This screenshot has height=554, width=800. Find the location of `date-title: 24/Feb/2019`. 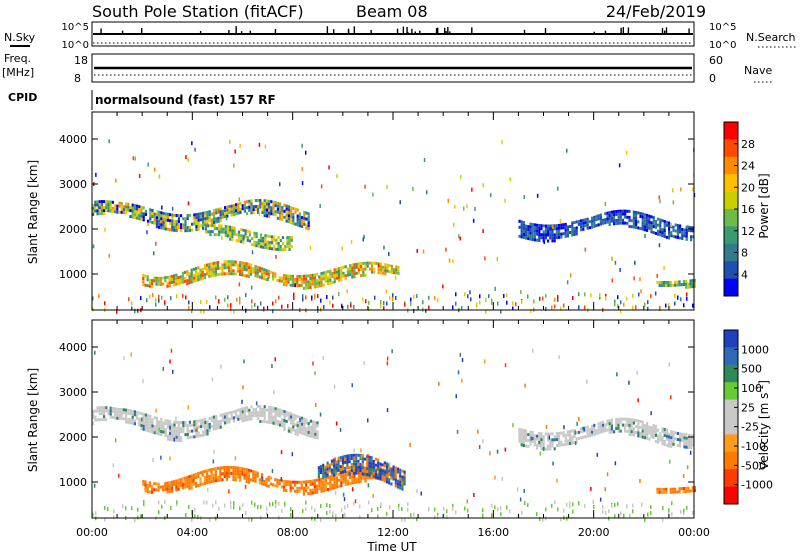

date-title: 24/Feb/2019 is located at coordinates (656, 11).